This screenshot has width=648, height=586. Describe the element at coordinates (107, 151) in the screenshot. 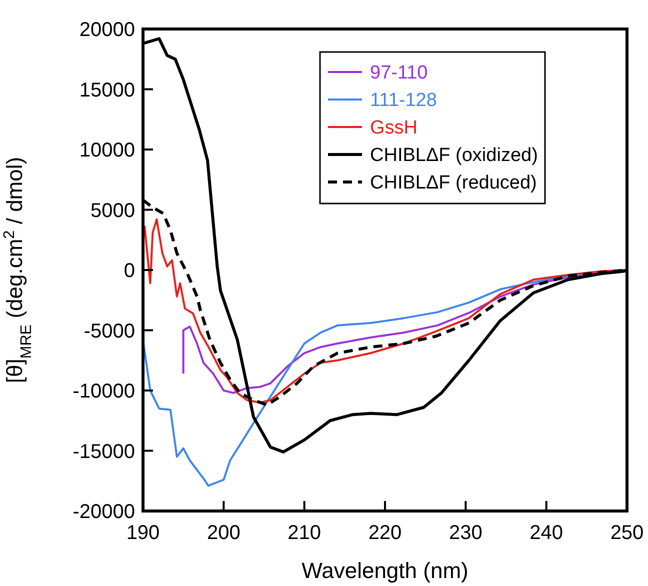

I see `y-tick-label: 10000` at that location.